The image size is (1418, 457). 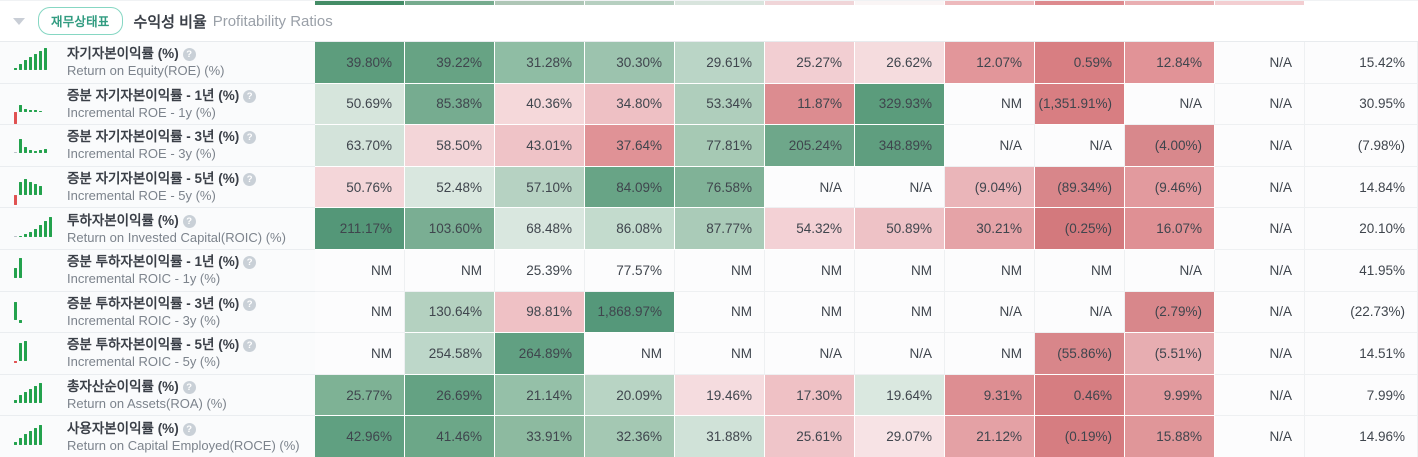 What do you see at coordinates (900, 146) in the screenshot?
I see `value-cell: 348.89%` at bounding box center [900, 146].